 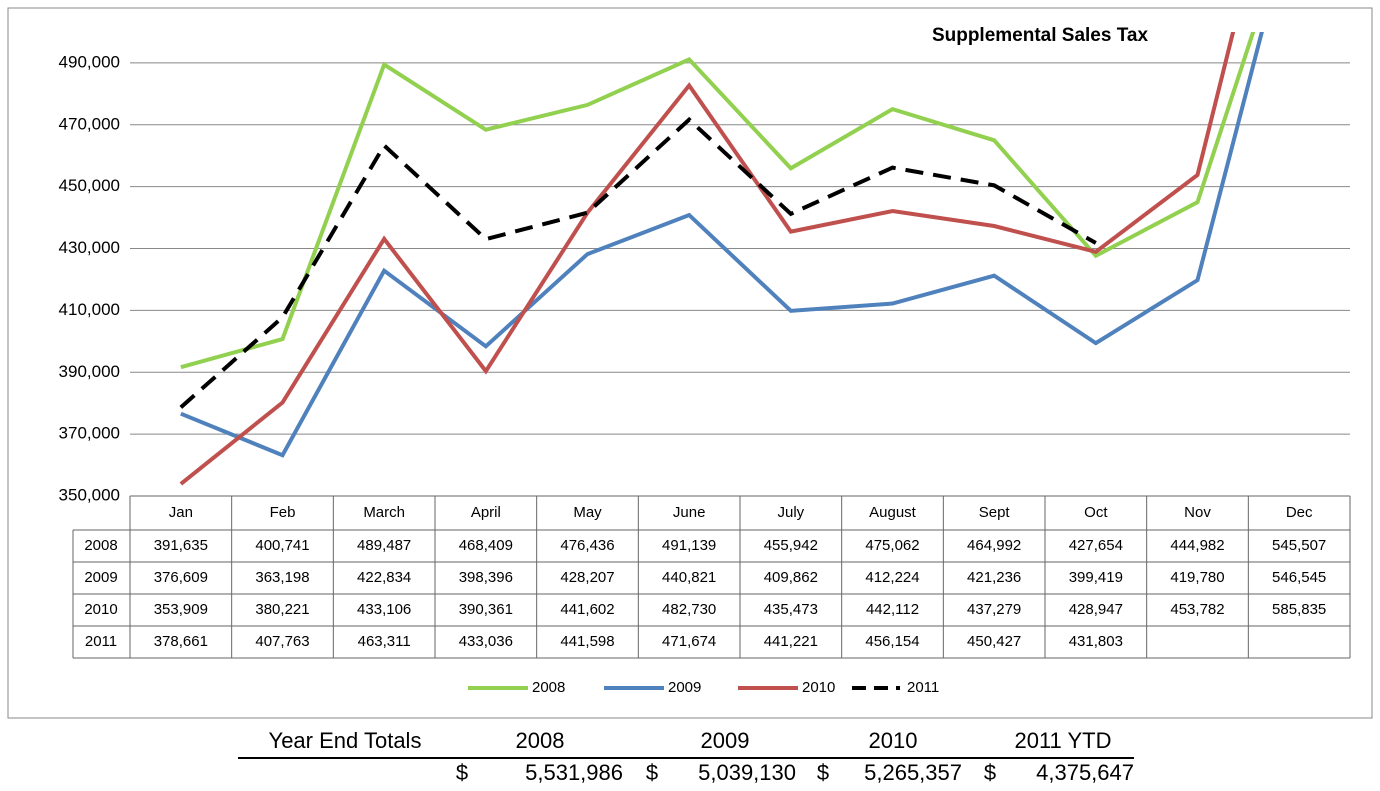 I want to click on table-cell: 441,602, so click(x=587, y=609).